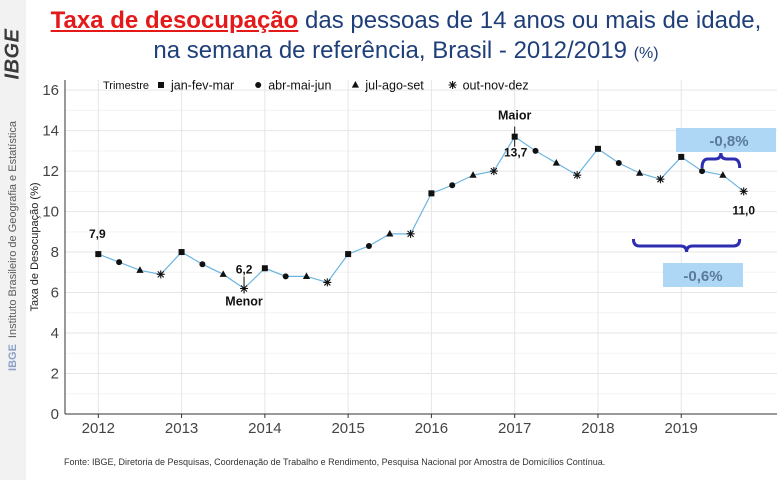 This screenshot has width=777, height=480. What do you see at coordinates (50, 212) in the screenshot?
I see `y-tick-label: 10` at bounding box center [50, 212].